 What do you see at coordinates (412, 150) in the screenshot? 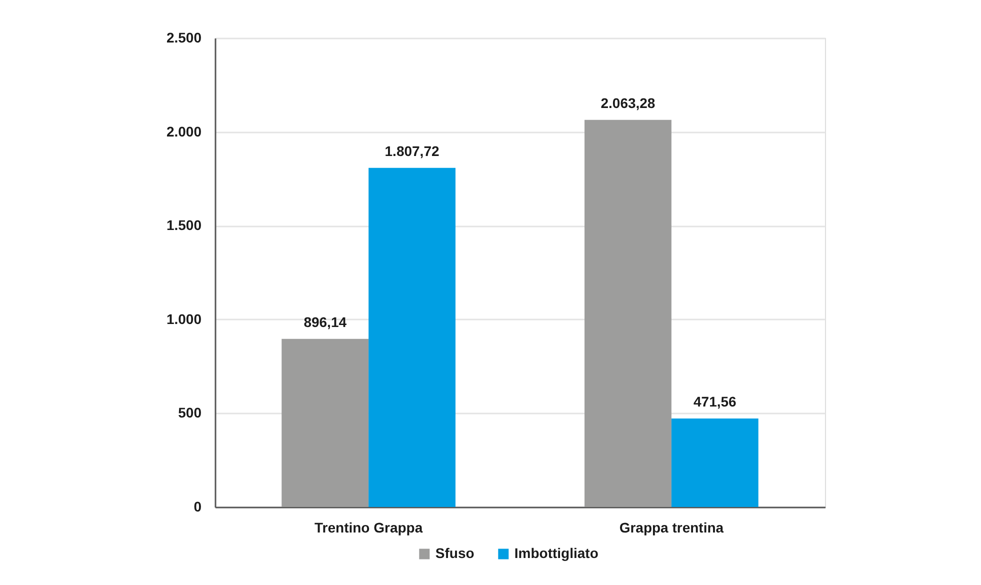
I see `data-label: 1.807,72` at bounding box center [412, 150].